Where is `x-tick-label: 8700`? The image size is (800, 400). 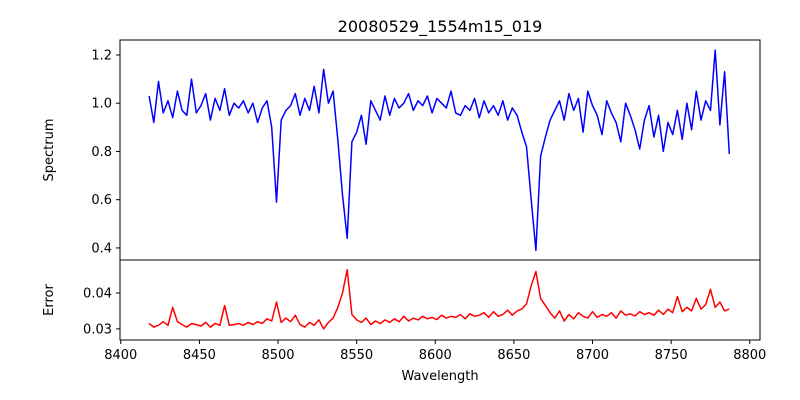
x-tick-label: 8700 is located at coordinates (592, 355).